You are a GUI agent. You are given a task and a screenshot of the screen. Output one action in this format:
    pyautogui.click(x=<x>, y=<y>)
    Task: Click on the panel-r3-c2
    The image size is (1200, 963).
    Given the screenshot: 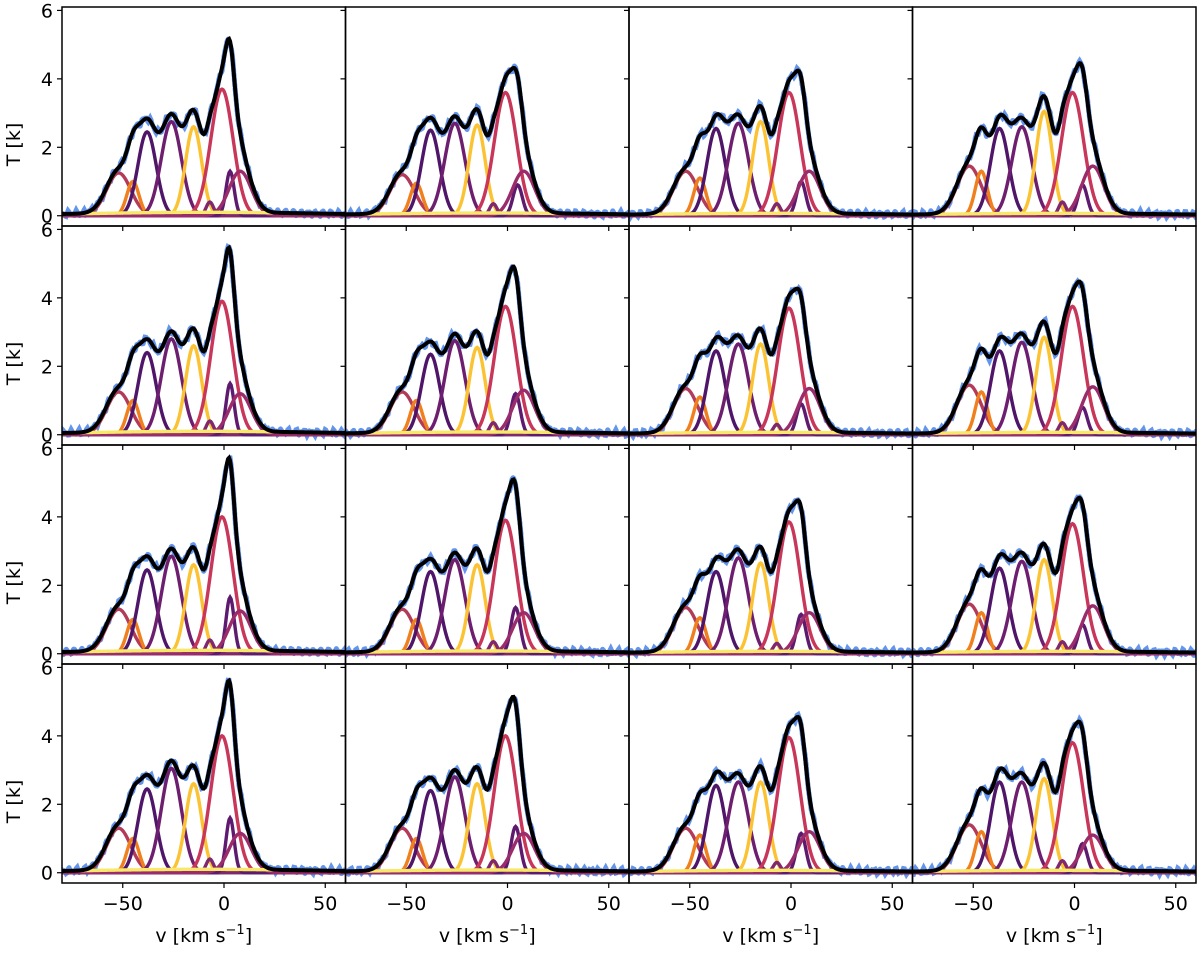 What is the action you would take?
    pyautogui.click(x=771, y=795)
    